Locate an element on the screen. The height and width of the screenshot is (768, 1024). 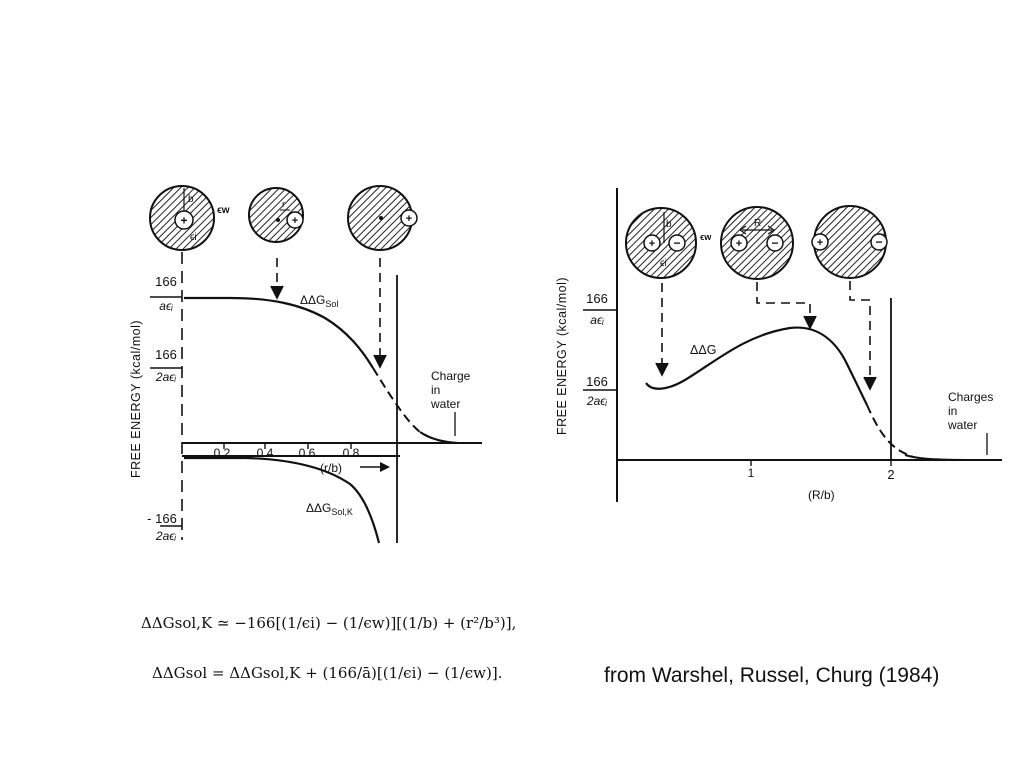
right-ytick-2-num: 166 is located at coordinates (597, 381).